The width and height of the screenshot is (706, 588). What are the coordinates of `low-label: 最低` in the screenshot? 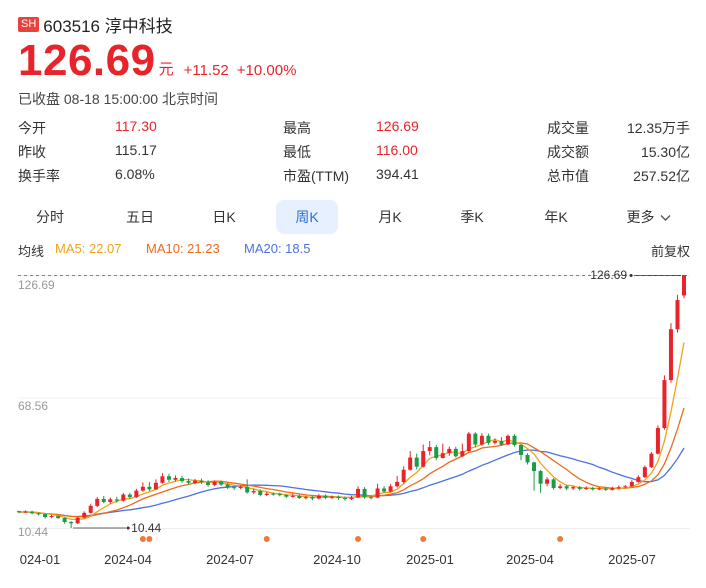 It's located at (297, 152).